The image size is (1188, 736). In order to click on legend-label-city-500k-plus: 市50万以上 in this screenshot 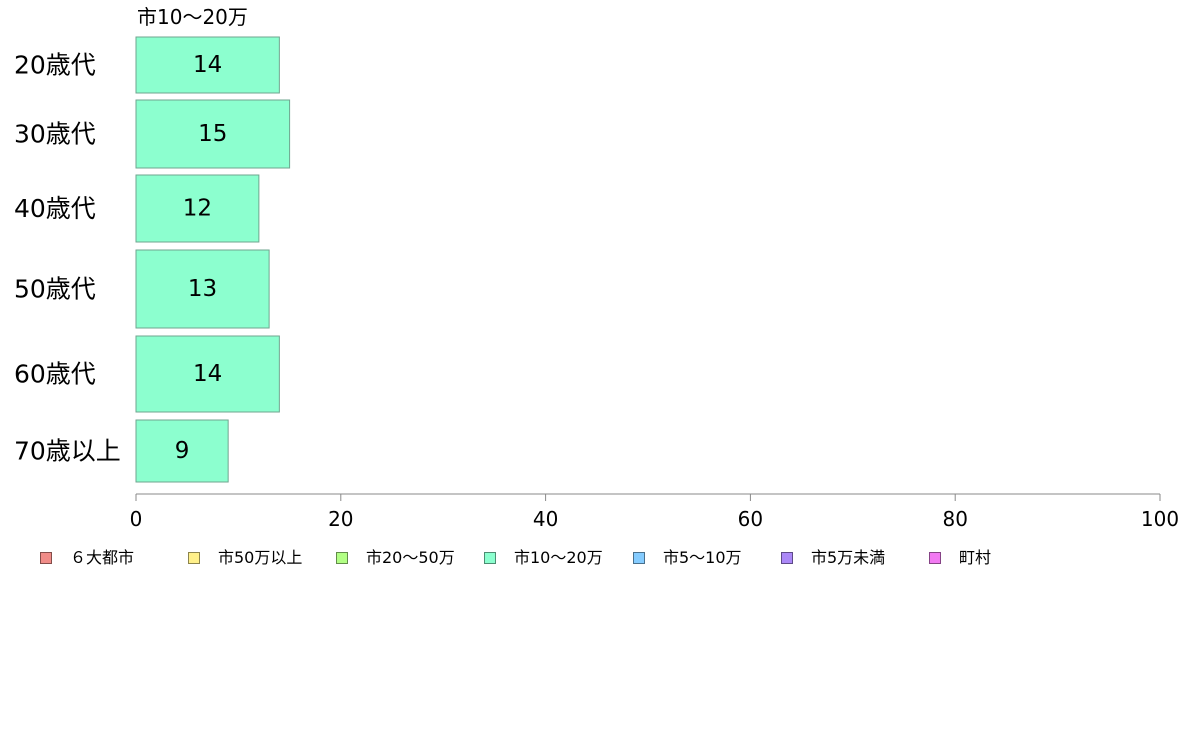, I will do `click(260, 557)`.